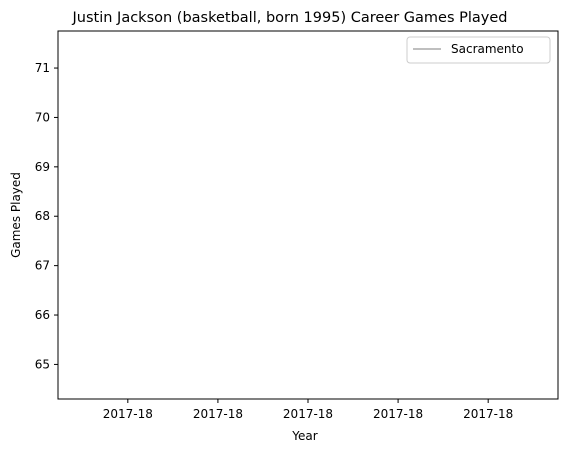 Image resolution: width=566 pixels, height=453 pixels. Describe the element at coordinates (42, 68) in the screenshot. I see `y-tick-label: 71` at that location.